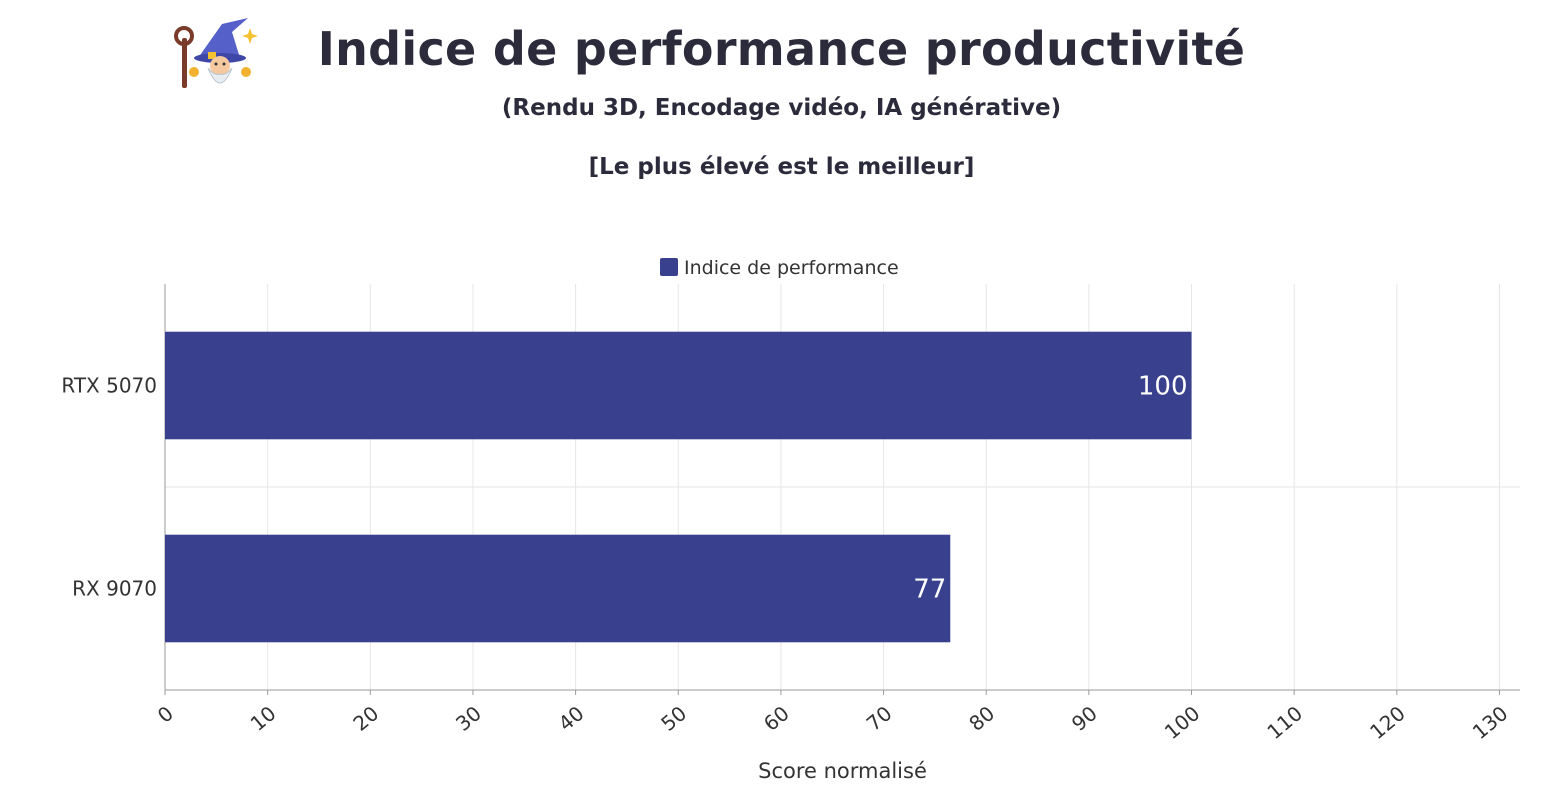  I want to click on x-tick-label: 70, so click(879, 718).